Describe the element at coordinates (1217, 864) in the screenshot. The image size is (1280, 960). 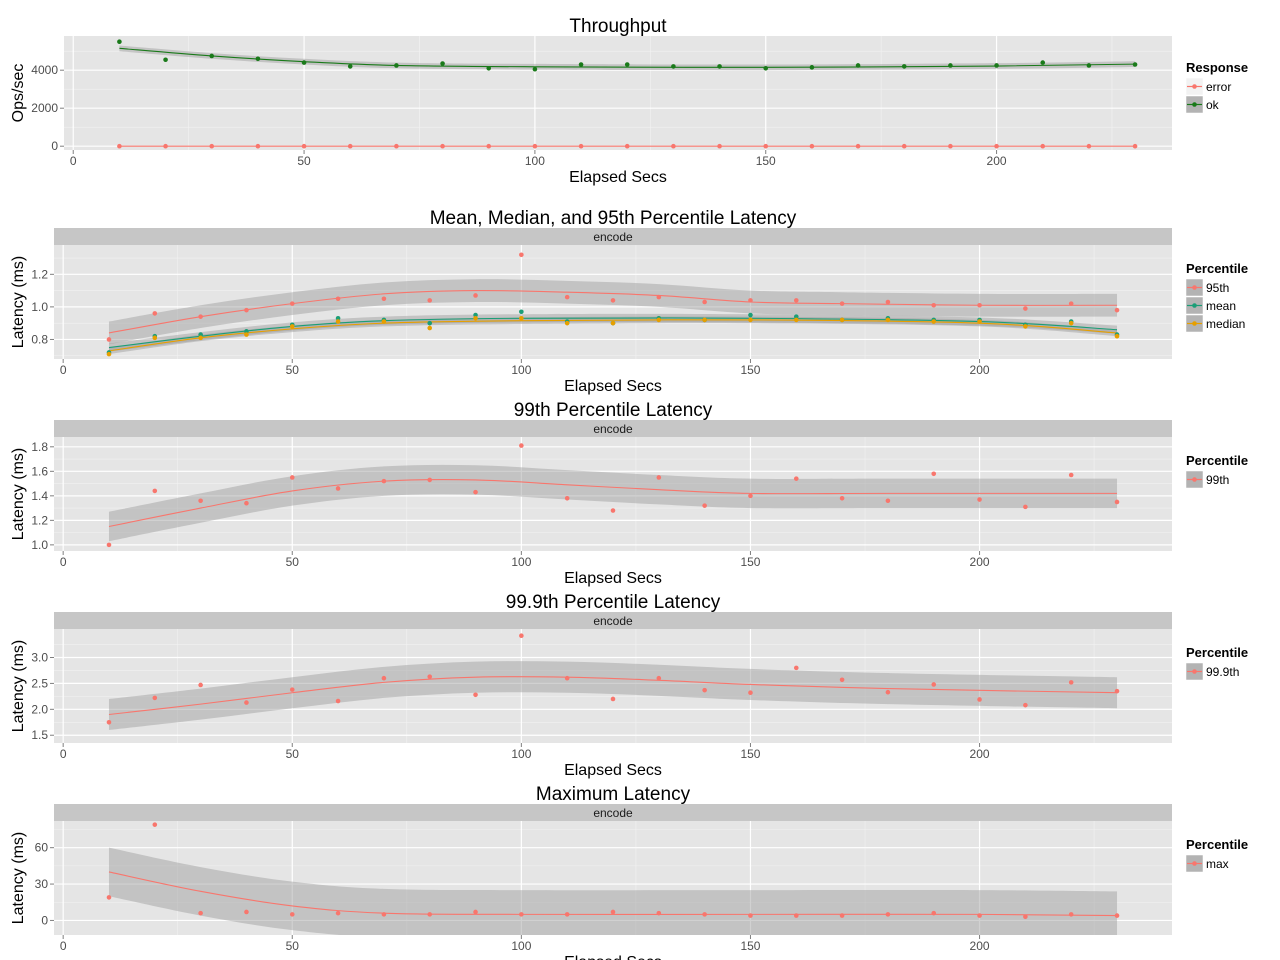
I see `legend-entry-label: max` at that location.